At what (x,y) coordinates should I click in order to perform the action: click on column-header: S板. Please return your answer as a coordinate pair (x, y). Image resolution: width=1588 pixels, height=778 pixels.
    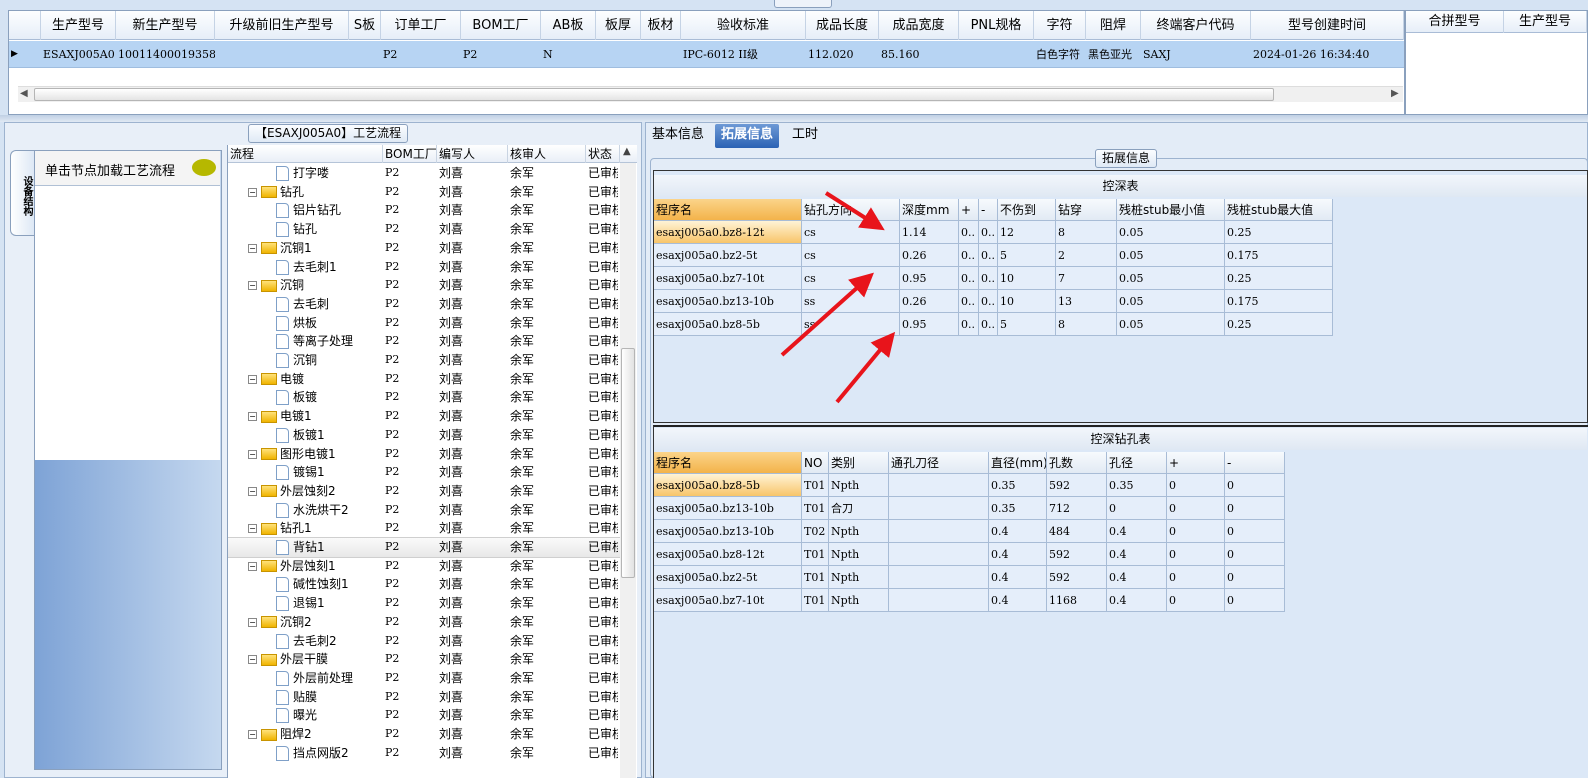
    Looking at the image, I should click on (365, 25).